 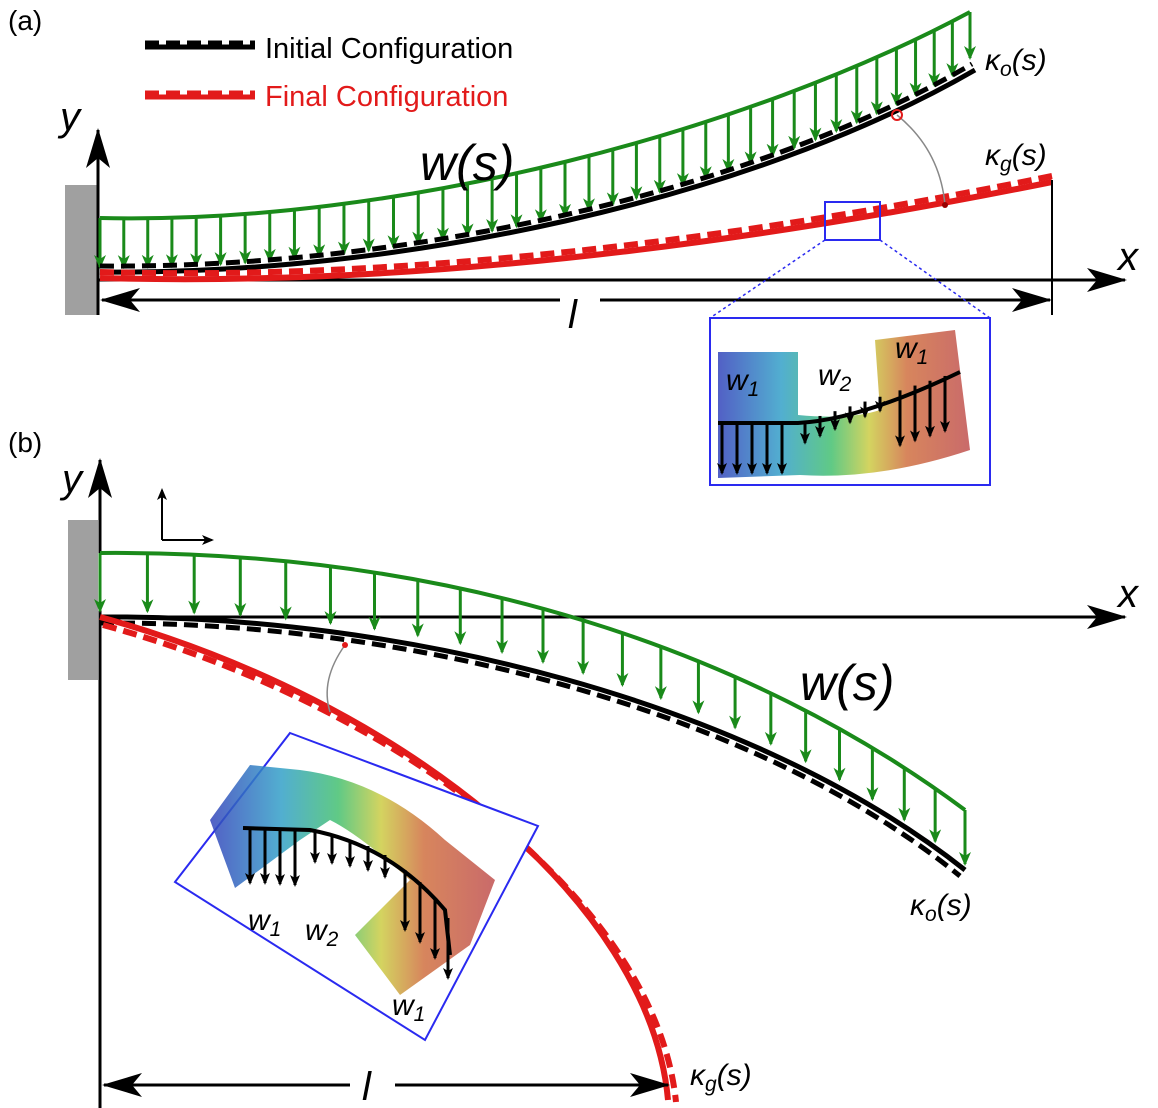 I want to click on load-curve, so click(x=535, y=115).